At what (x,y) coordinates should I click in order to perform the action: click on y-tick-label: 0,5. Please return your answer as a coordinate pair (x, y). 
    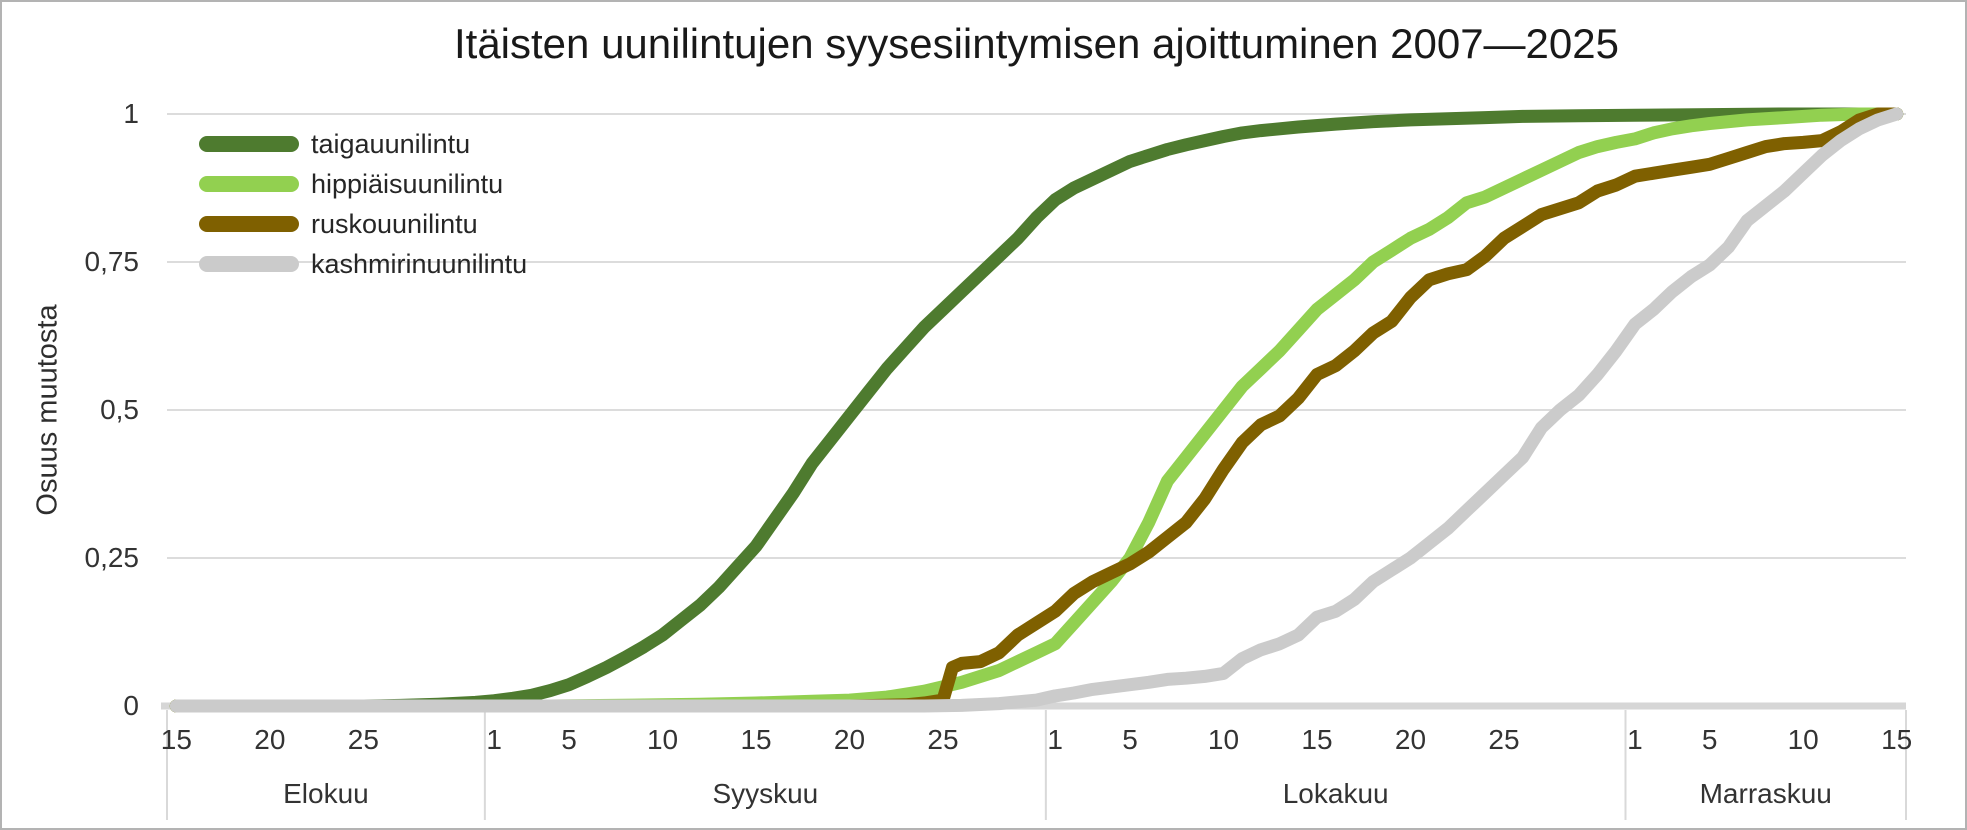
    Looking at the image, I should click on (119, 409).